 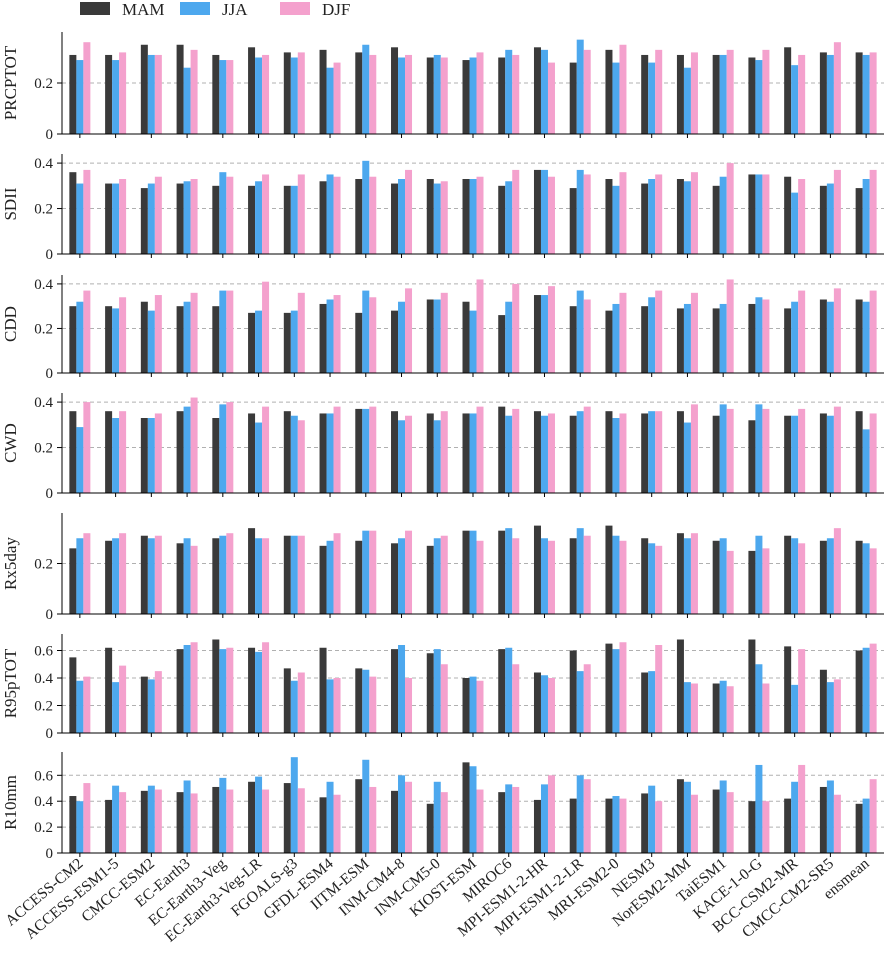 I want to click on panel-sdii: 0 0.2 0.4 SDII, so click(x=442, y=208).